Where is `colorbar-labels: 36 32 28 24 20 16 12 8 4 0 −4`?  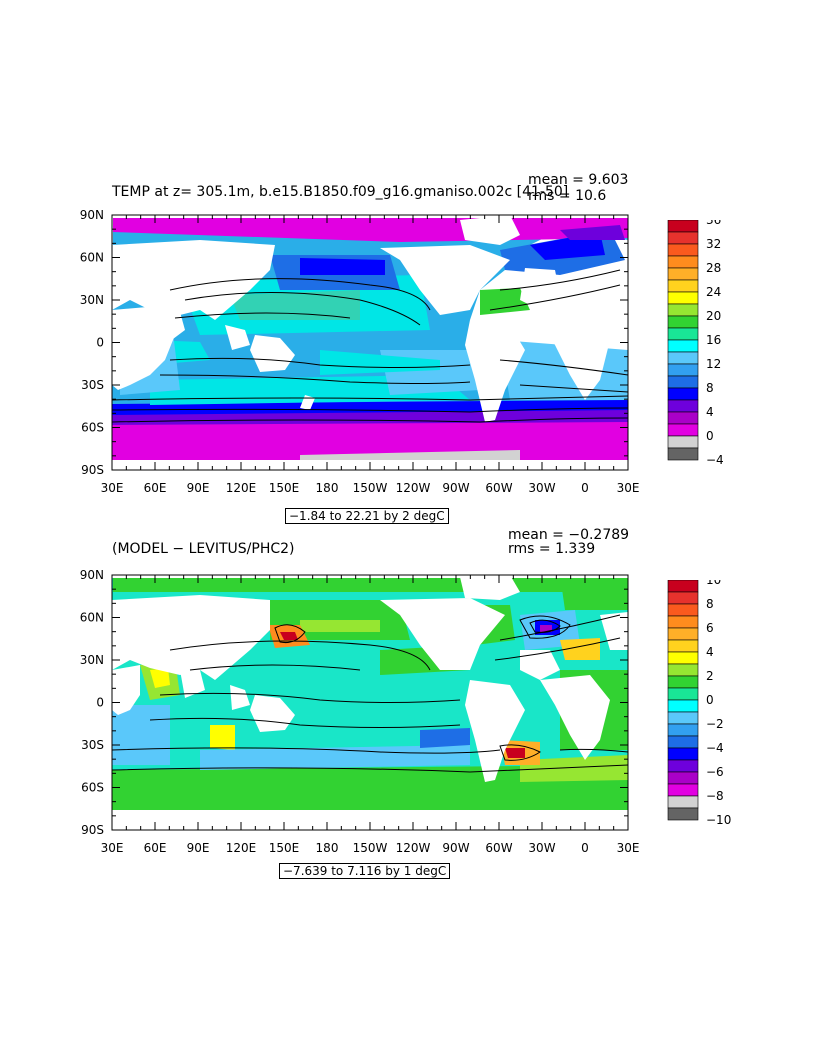
colorbar-labels: 36 32 28 24 20 16 12 8 4 0 −4 is located at coordinates (715, 343).